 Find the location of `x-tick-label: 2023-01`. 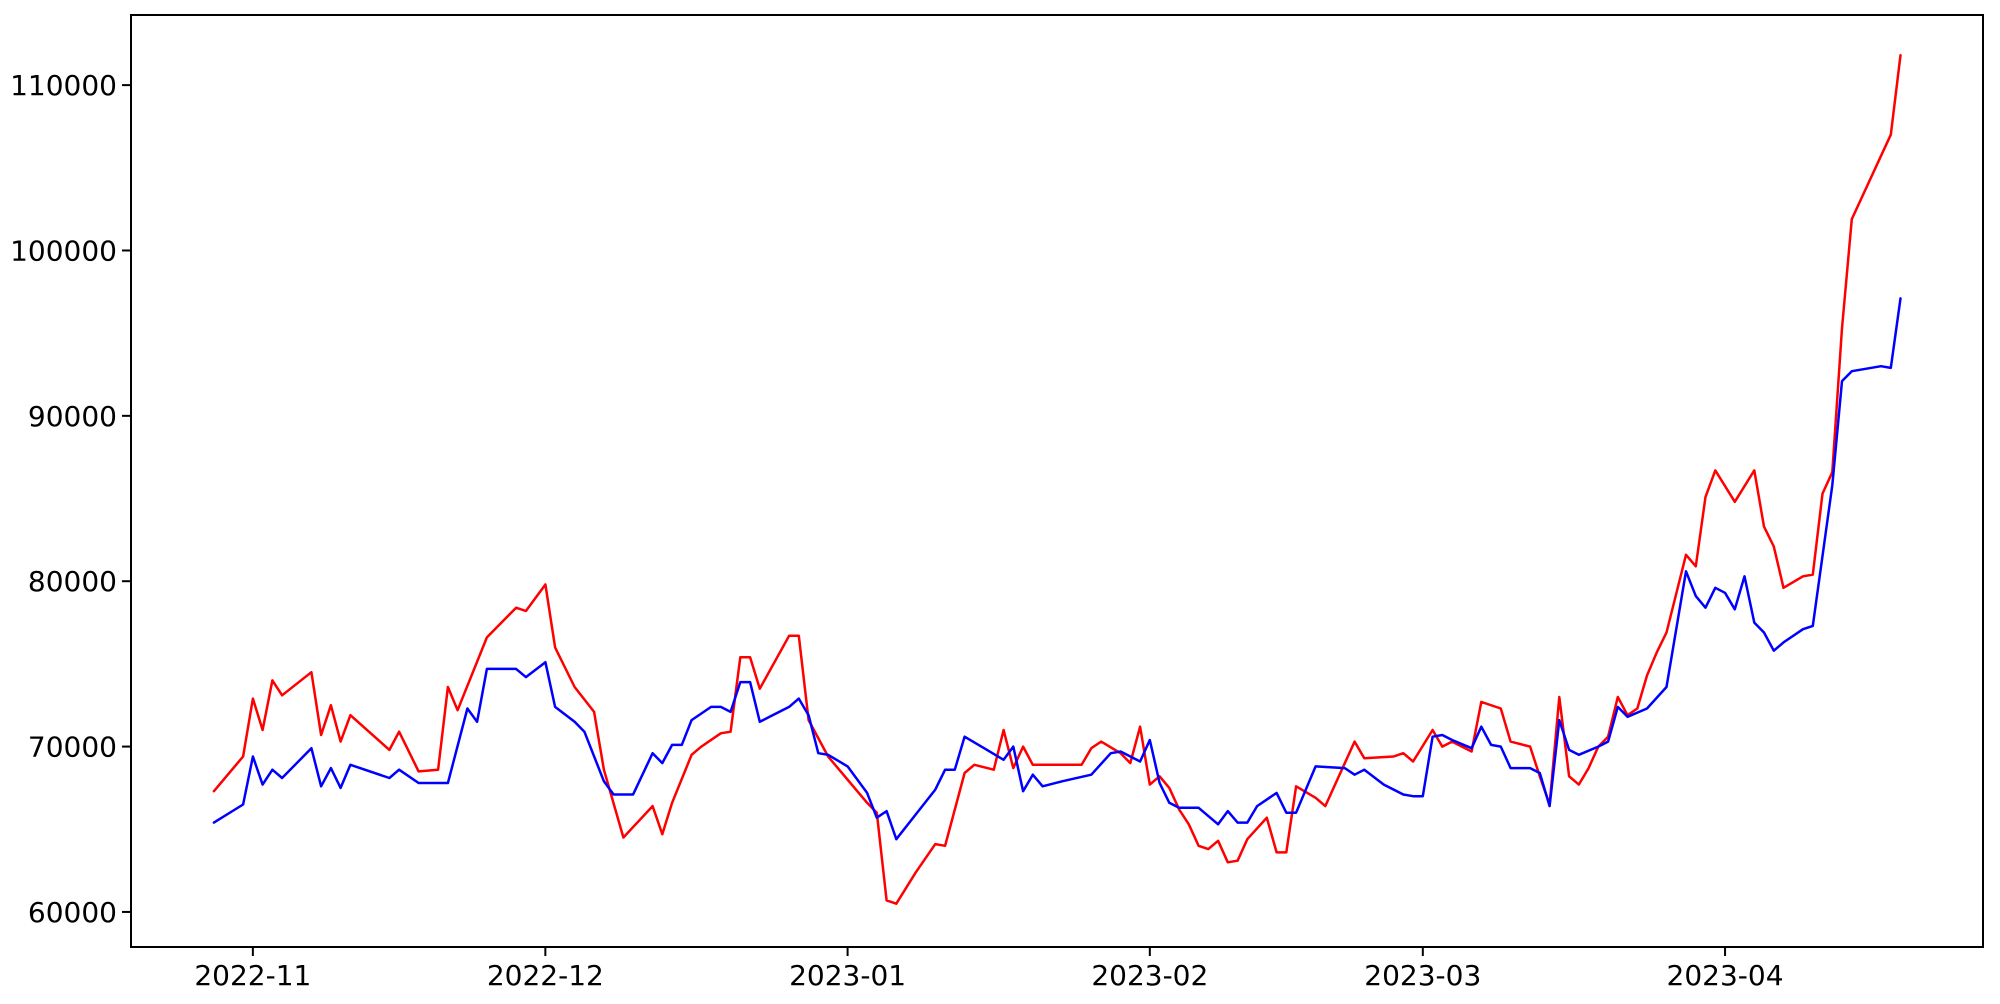

x-tick-label: 2023-01 is located at coordinates (847, 975).